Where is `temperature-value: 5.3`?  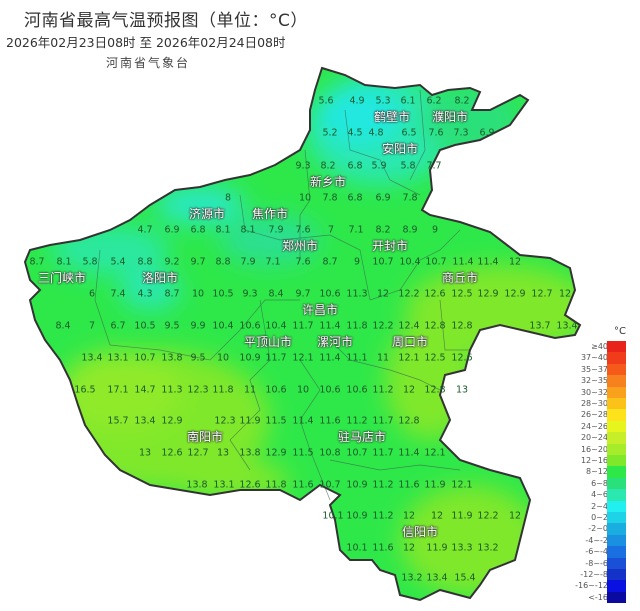
temperature-value: 5.3 is located at coordinates (383, 101).